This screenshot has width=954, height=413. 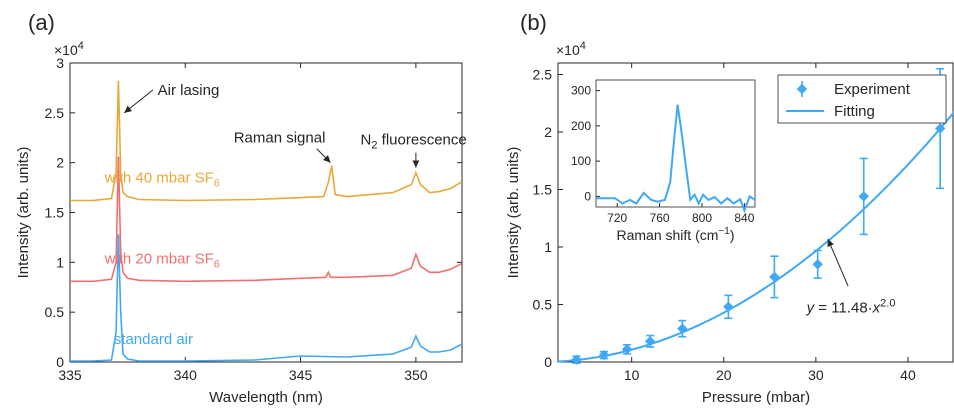 I want to click on inset-x-axis-title: Raman shift (cm−1), so click(x=676, y=234).